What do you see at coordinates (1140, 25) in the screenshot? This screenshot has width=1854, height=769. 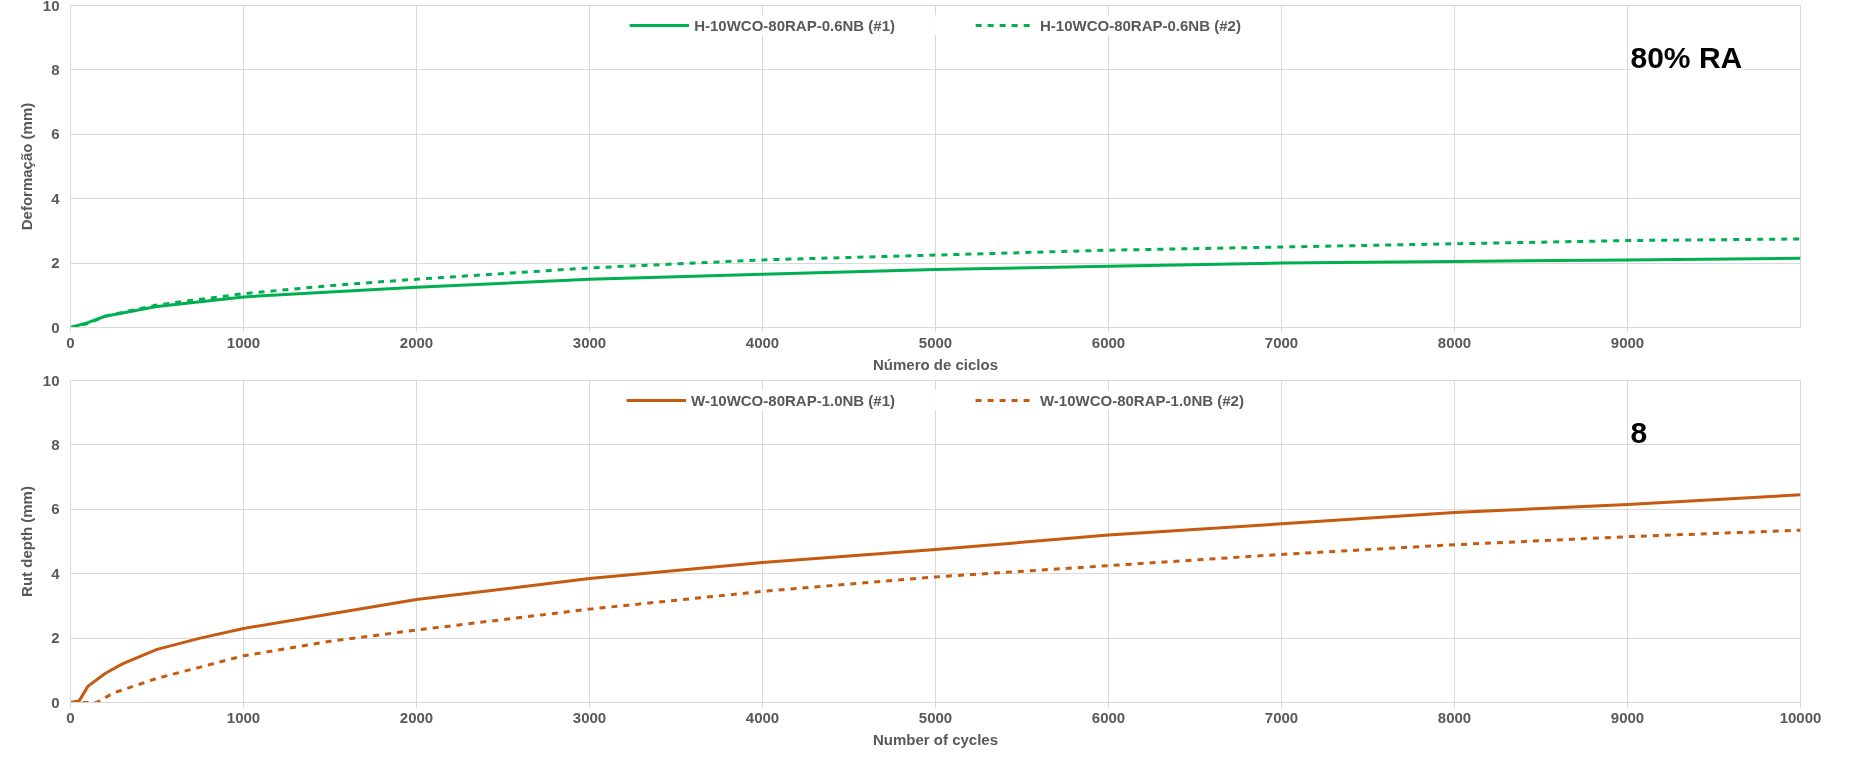 I see `legend-label: H-10WCO-80RAP-0.6NB (#2)` at bounding box center [1140, 25].